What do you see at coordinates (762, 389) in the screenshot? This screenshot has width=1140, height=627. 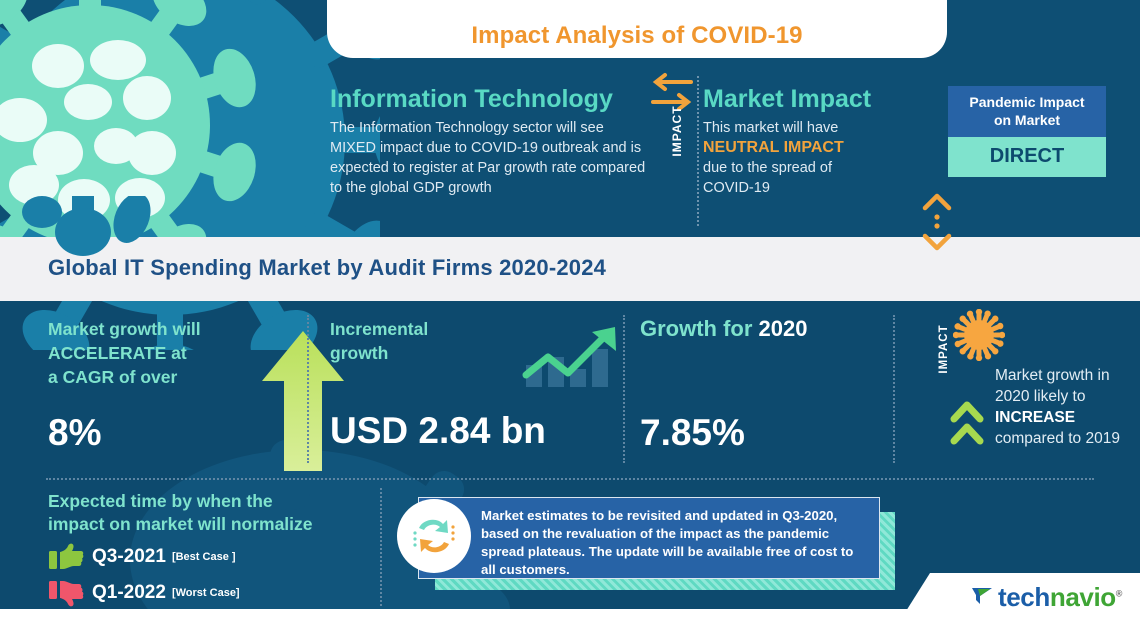 I see `kpi-growth-2020: Growth for 2020 7.85%` at bounding box center [762, 389].